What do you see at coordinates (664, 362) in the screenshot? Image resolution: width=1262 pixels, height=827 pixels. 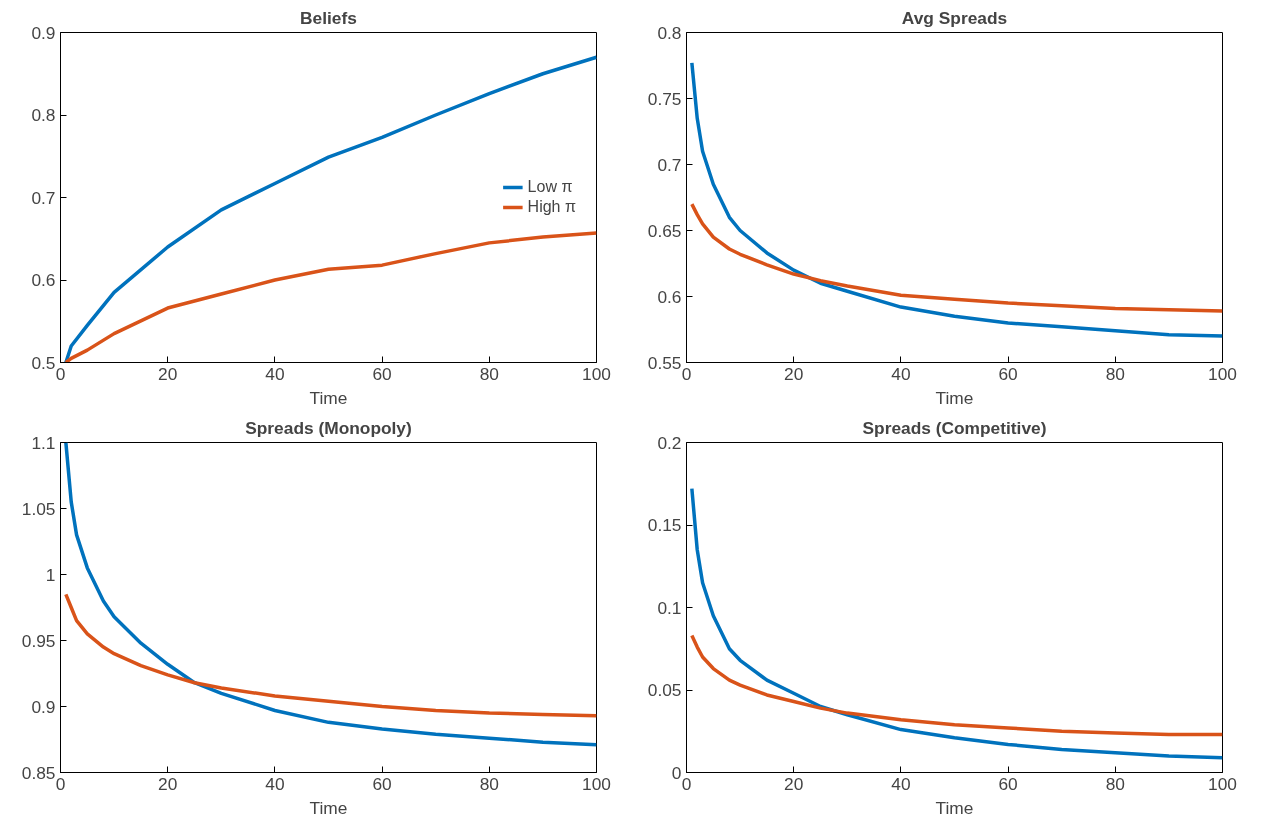 I see `y-tick-label: 0.55` at bounding box center [664, 362].